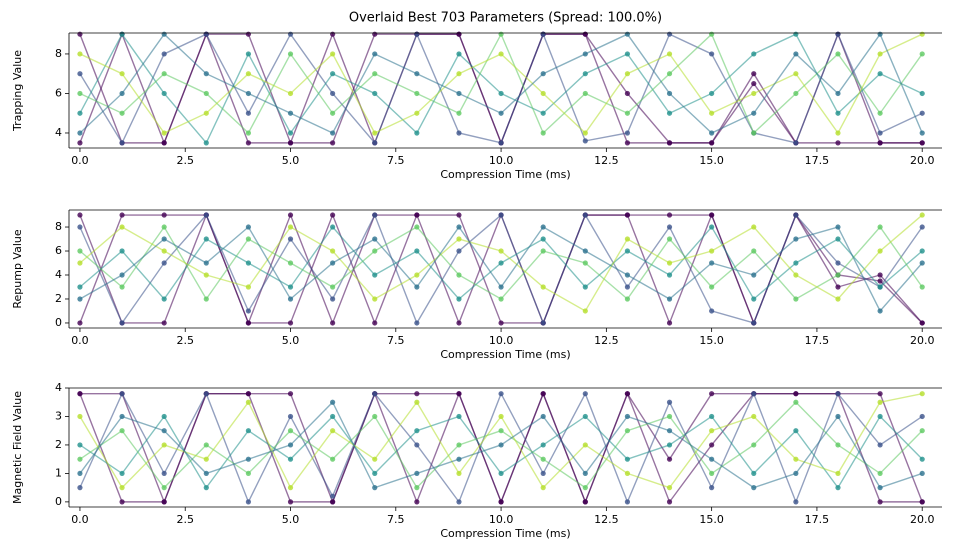 The height and width of the screenshot is (542, 953). I want to click on y-tick-label: 8, so click(58, 53).